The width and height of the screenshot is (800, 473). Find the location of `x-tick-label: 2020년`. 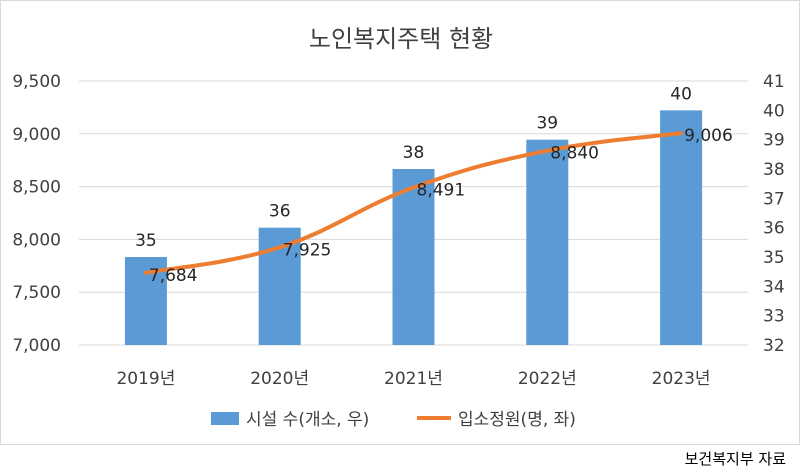

x-tick-label: 2020년 is located at coordinates (279, 379).